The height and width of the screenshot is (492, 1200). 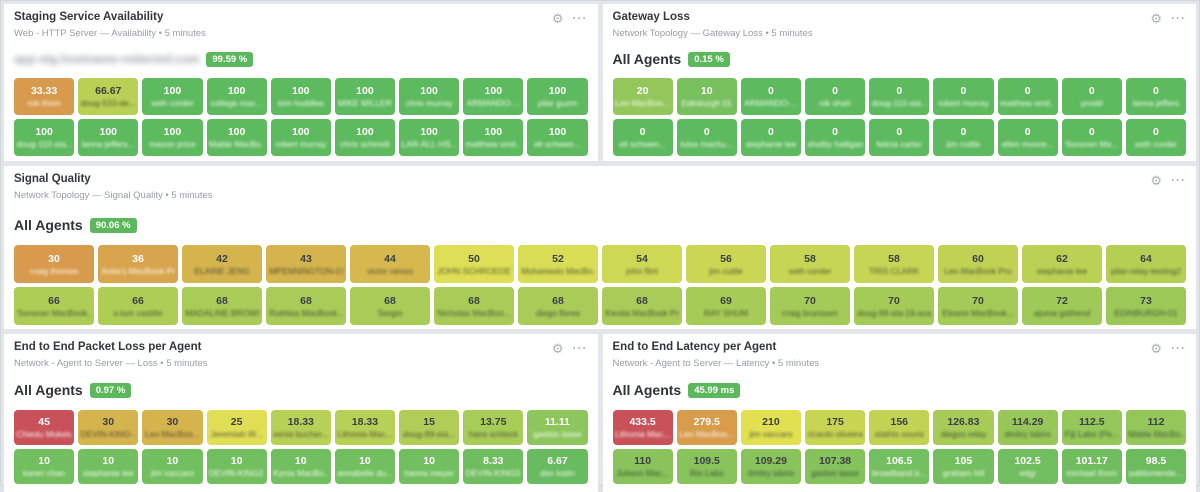 I want to click on agent-tile: 109.29 dmitry labno, so click(x=771, y=466).